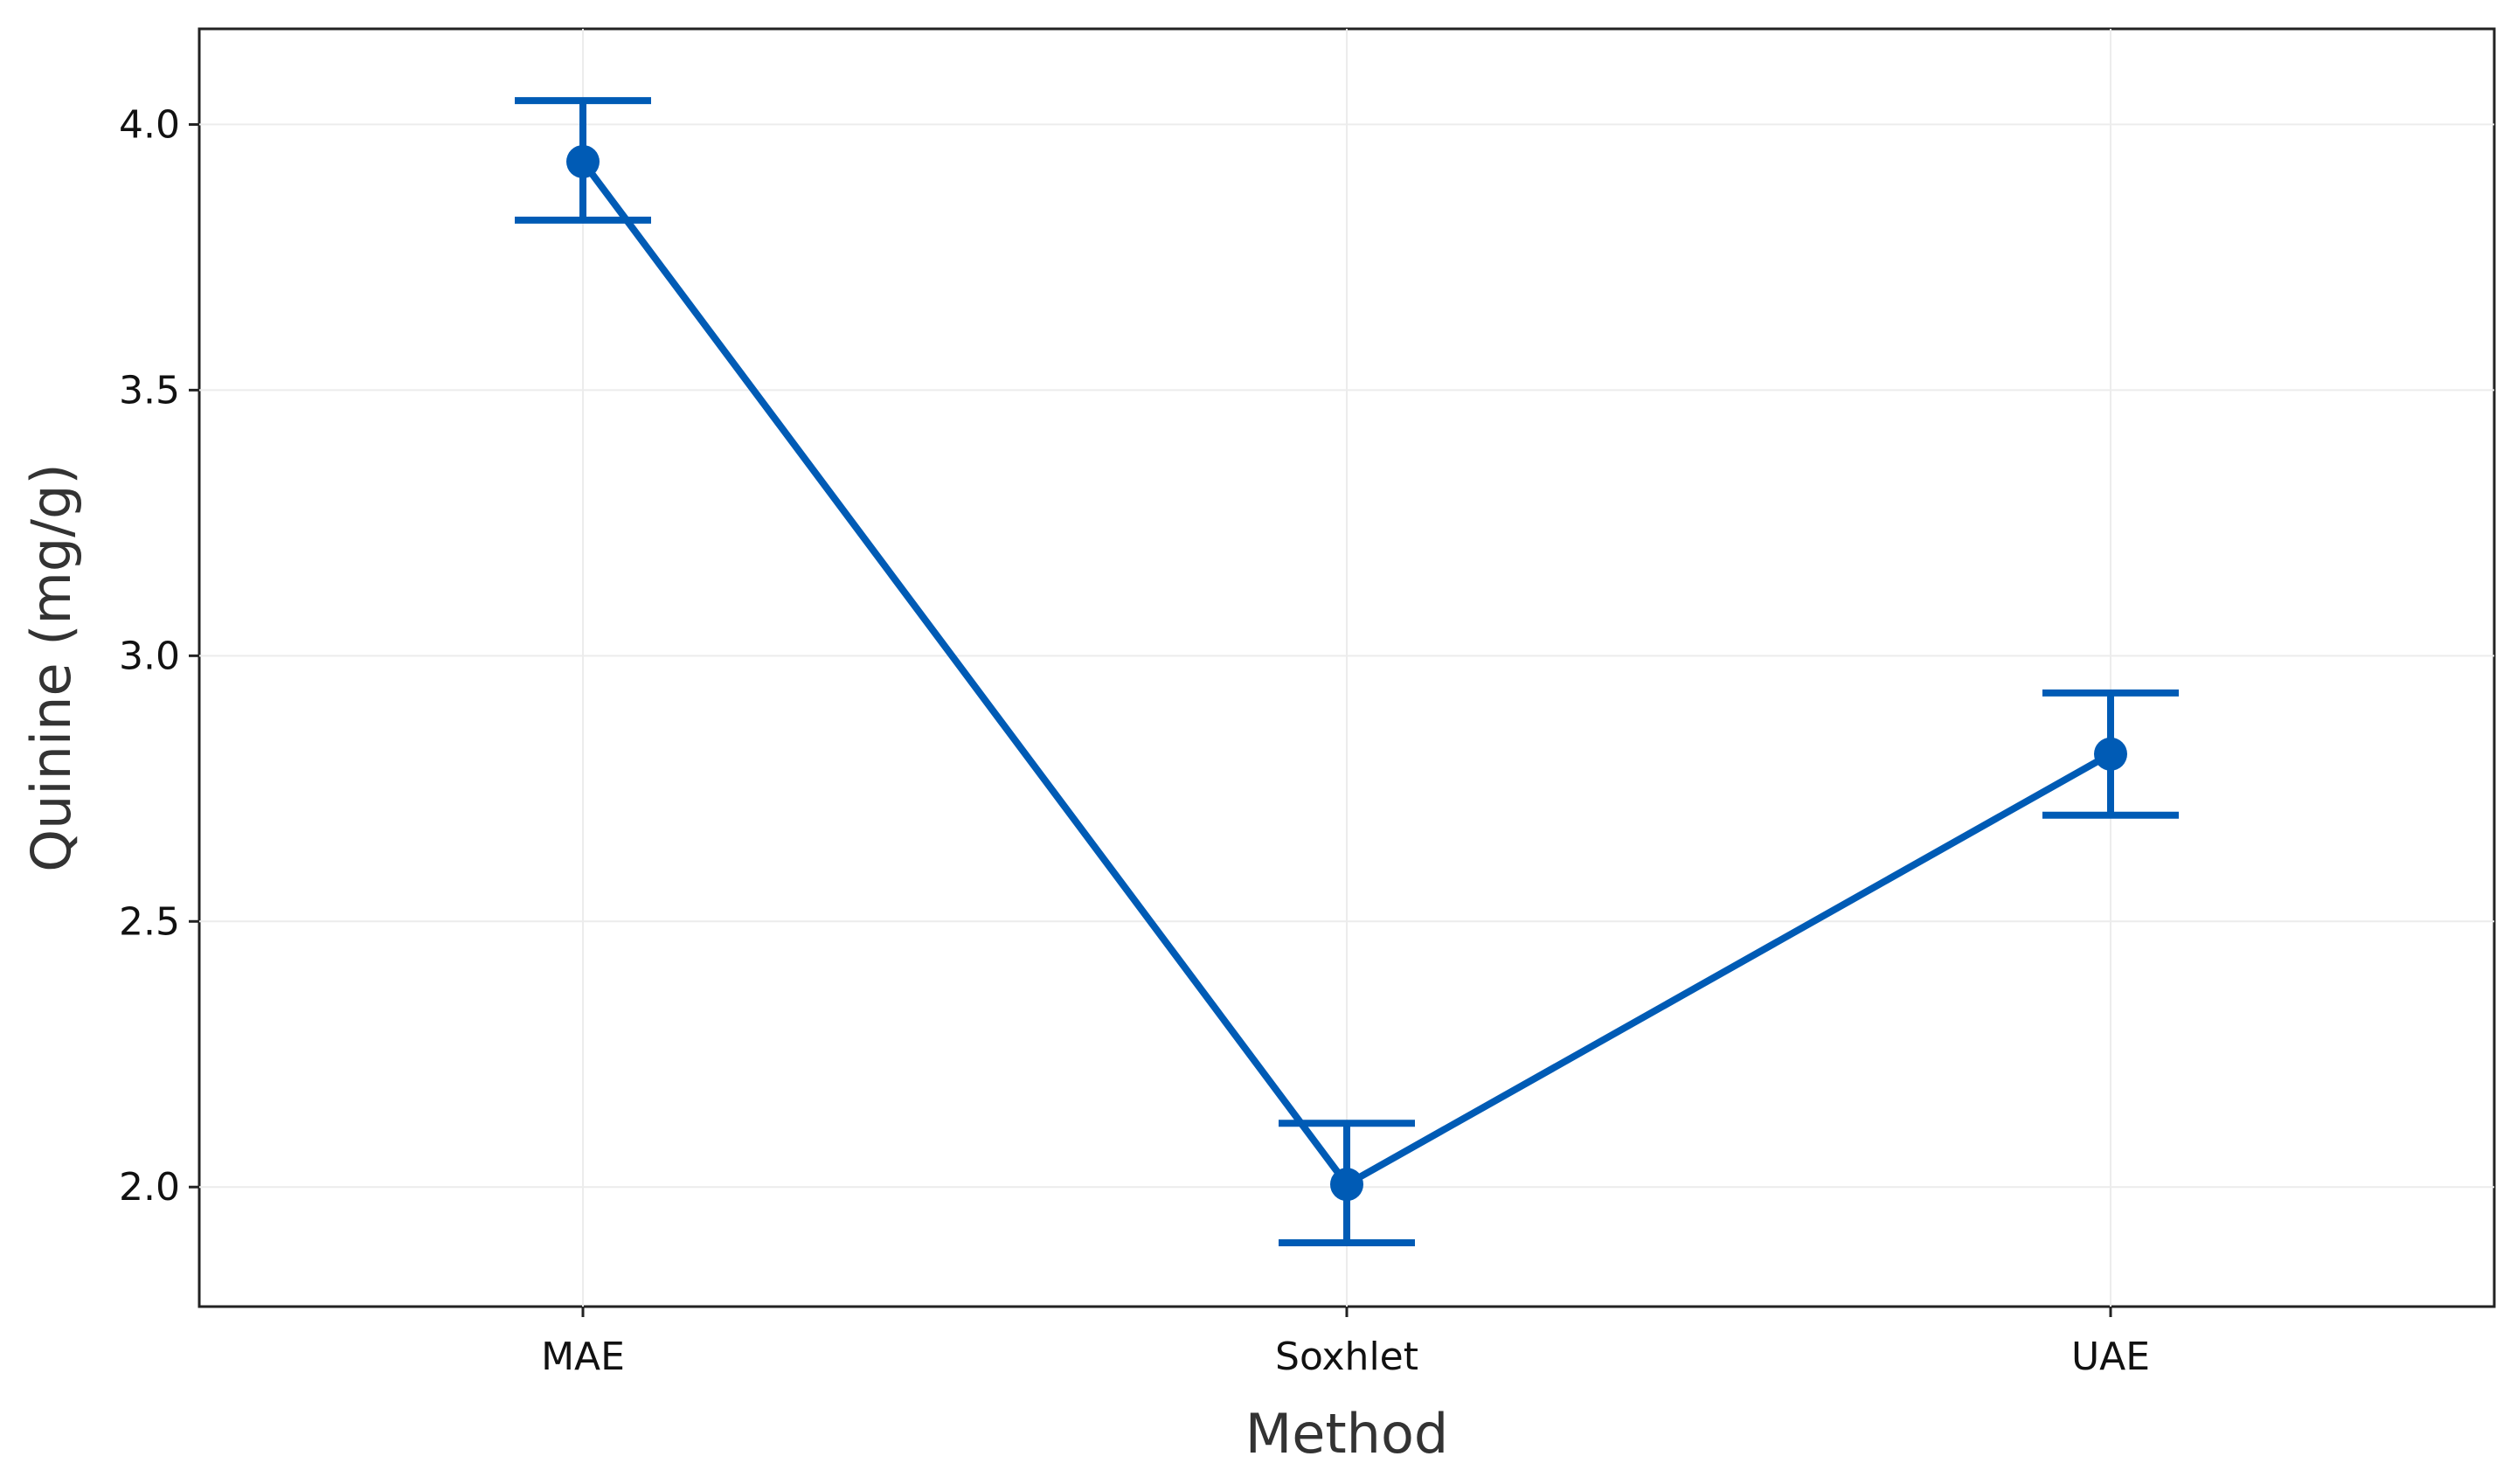 The width and height of the screenshot is (2510, 1484). I want to click on x-tick-label: UAE, so click(2110, 1357).